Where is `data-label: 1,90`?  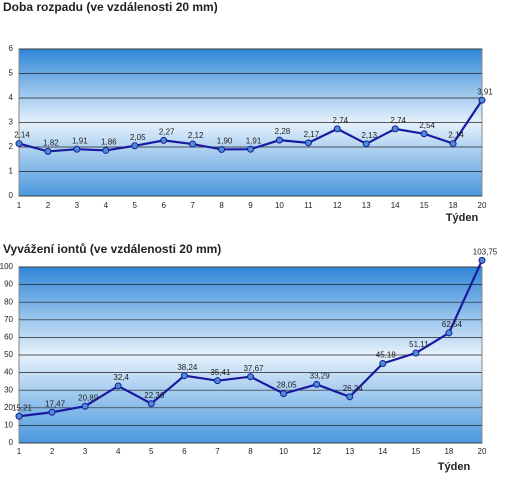
data-label: 1,90 is located at coordinates (225, 141).